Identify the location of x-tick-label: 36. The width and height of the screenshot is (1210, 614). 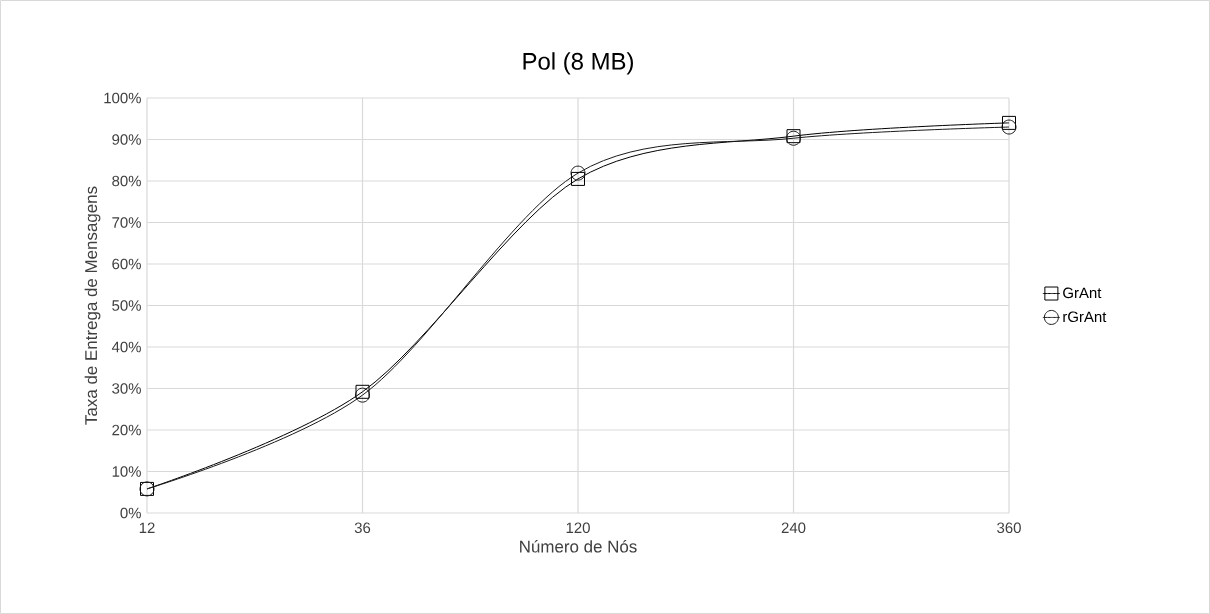
(362, 528).